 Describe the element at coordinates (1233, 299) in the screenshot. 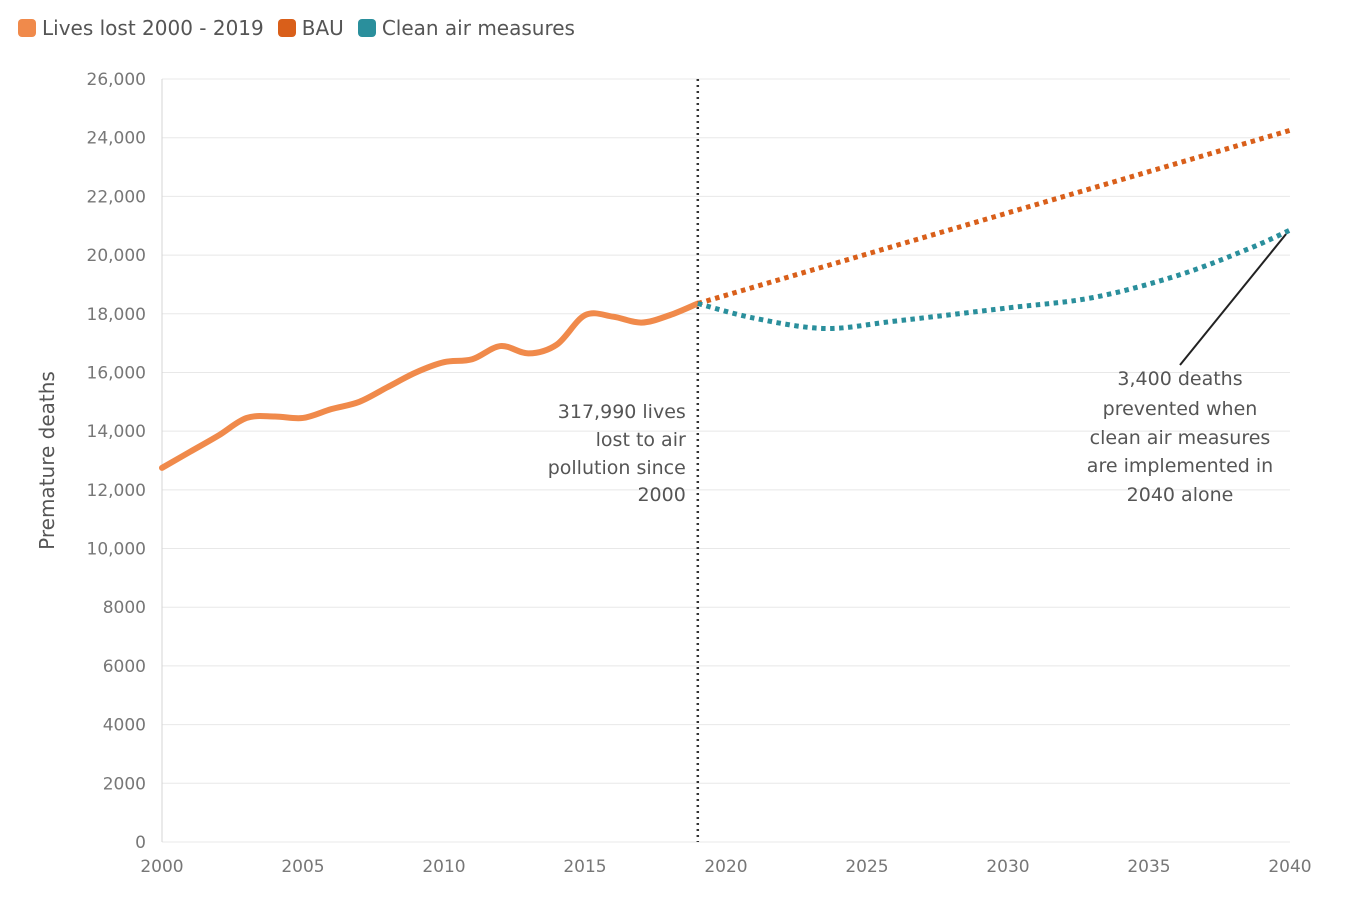

I see `annotation-leader-line` at that location.